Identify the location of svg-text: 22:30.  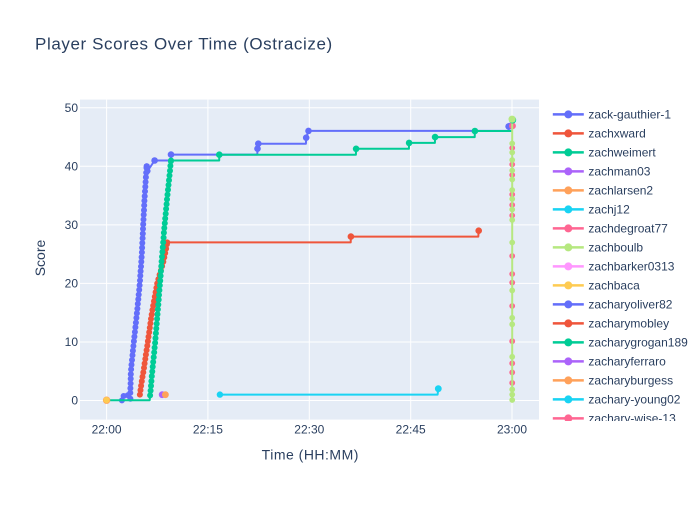
(309, 430).